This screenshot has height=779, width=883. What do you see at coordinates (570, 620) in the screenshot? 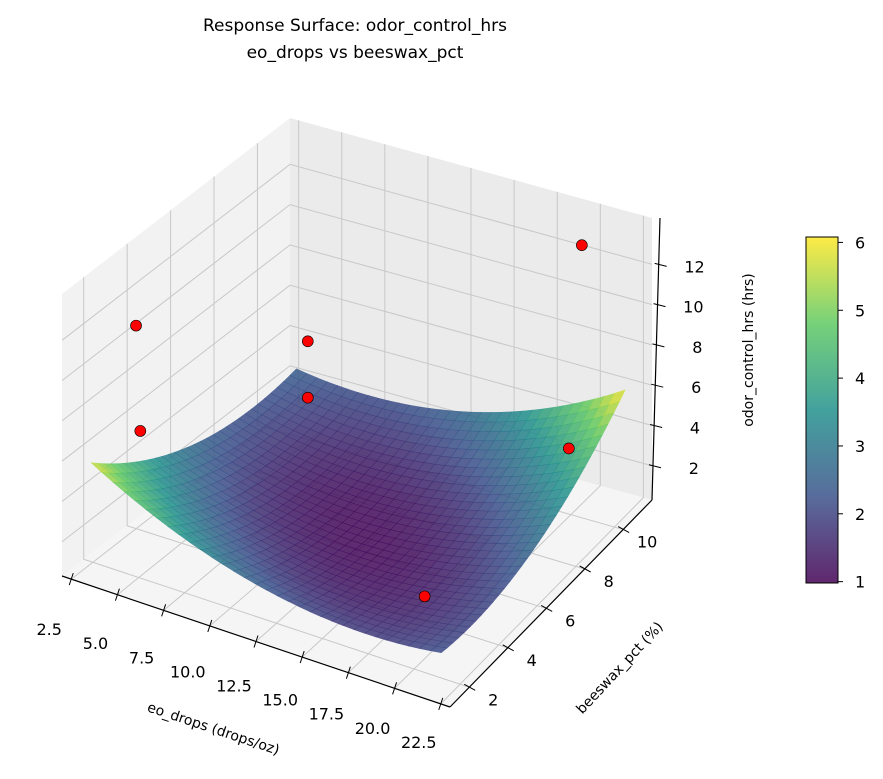
I see `y-tick-label: 6` at bounding box center [570, 620].